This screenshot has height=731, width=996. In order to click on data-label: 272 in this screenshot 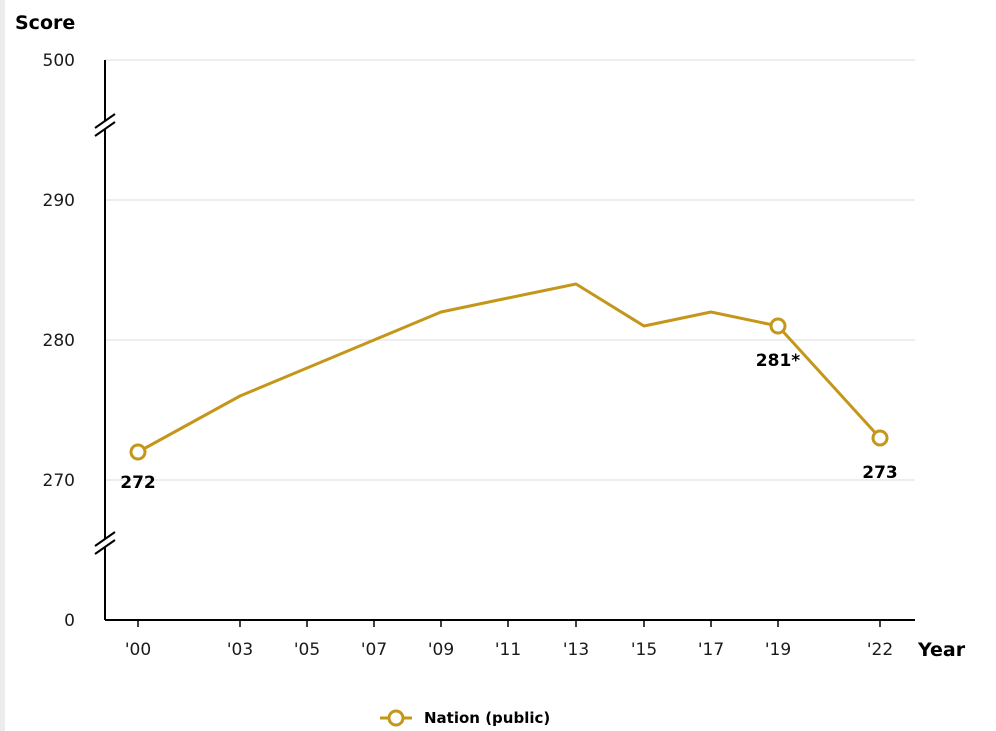, I will do `click(138, 483)`.